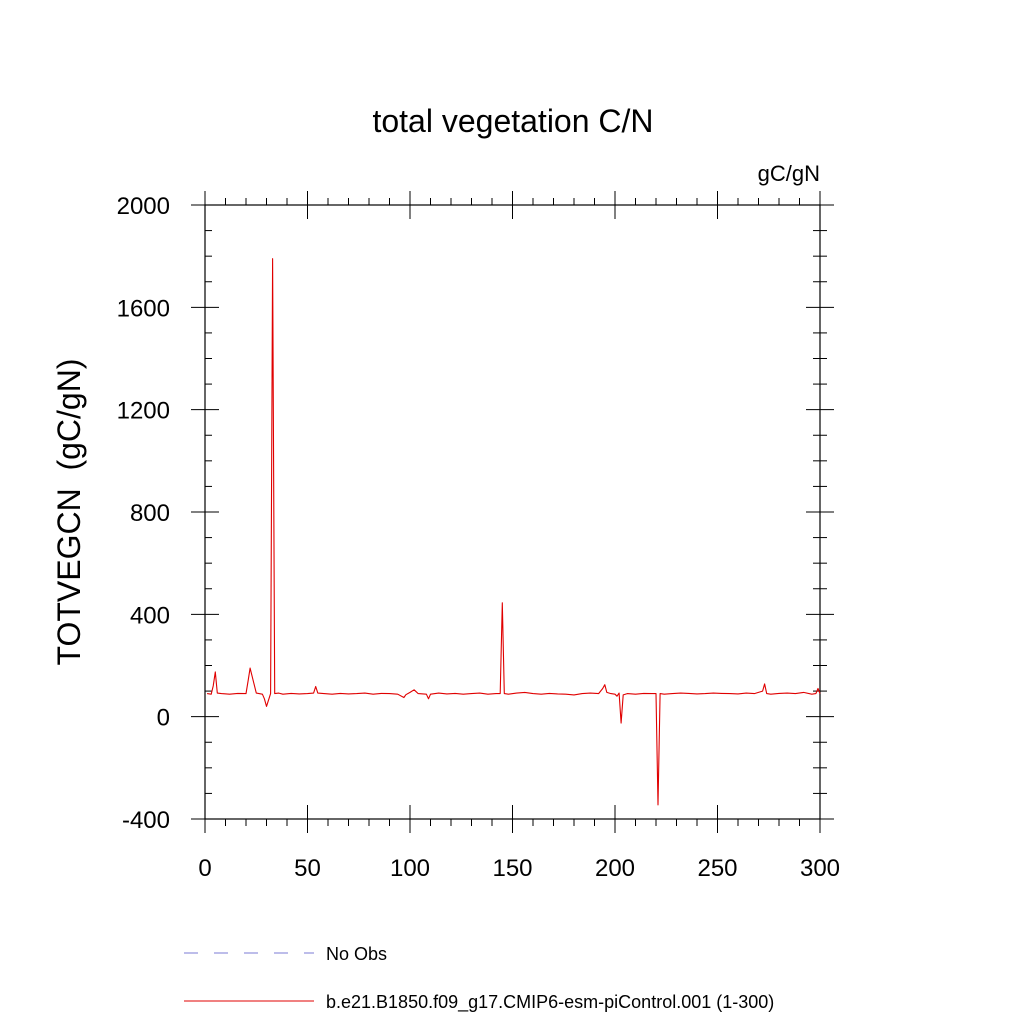  I want to click on y-tick-label: 2000, so click(143, 206).